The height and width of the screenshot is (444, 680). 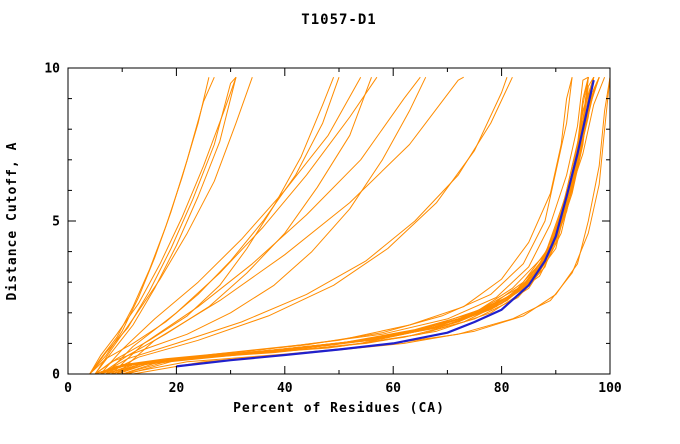 What do you see at coordinates (56, 222) in the screenshot?
I see `y-tick-label: 5` at bounding box center [56, 222].